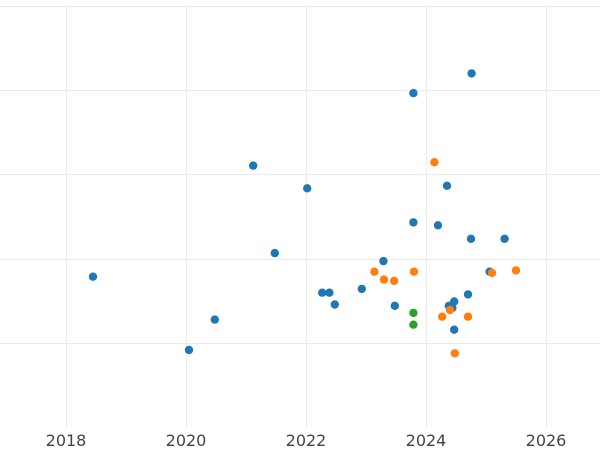 The image size is (600, 450). I want to click on x-tick-label: 2024, so click(426, 440).